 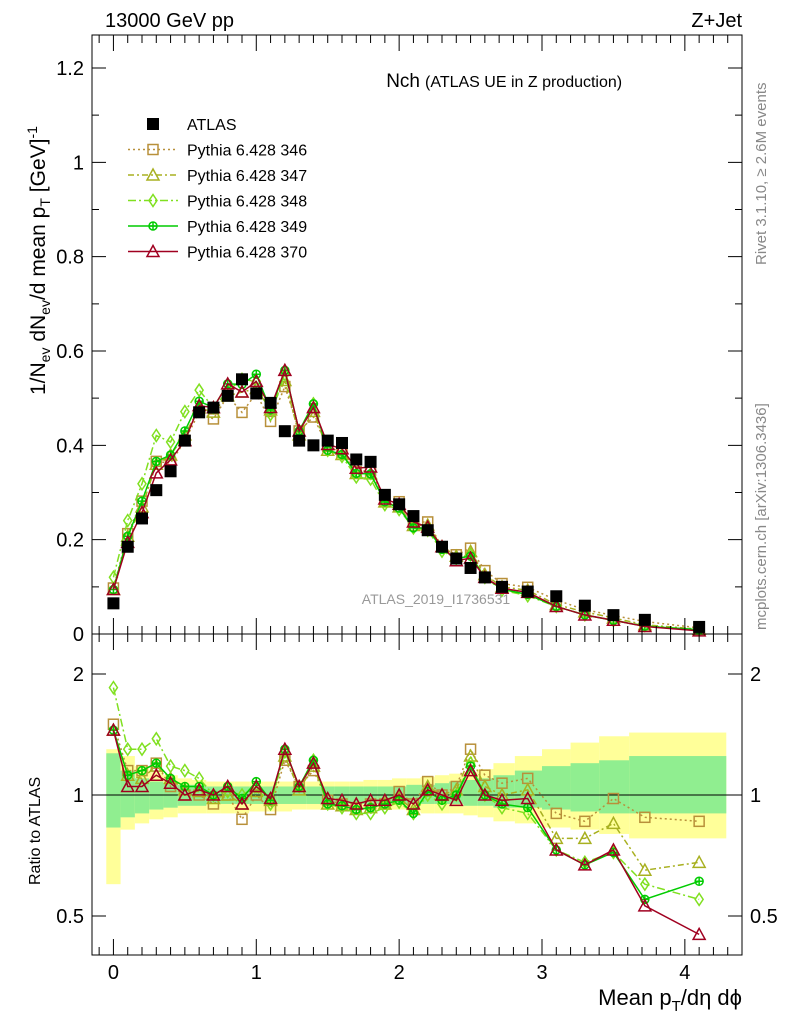 What do you see at coordinates (70, 446) in the screenshot?
I see `y-tick-label: 0.4` at bounding box center [70, 446].